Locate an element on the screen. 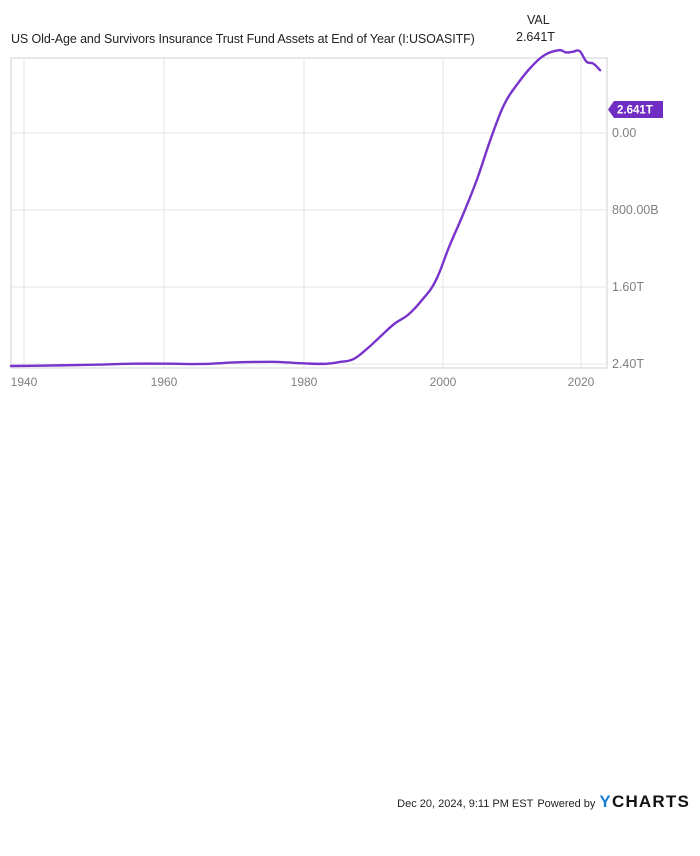 The image size is (700, 856). x-tick-label-1940: 1940 is located at coordinates (24, 382).